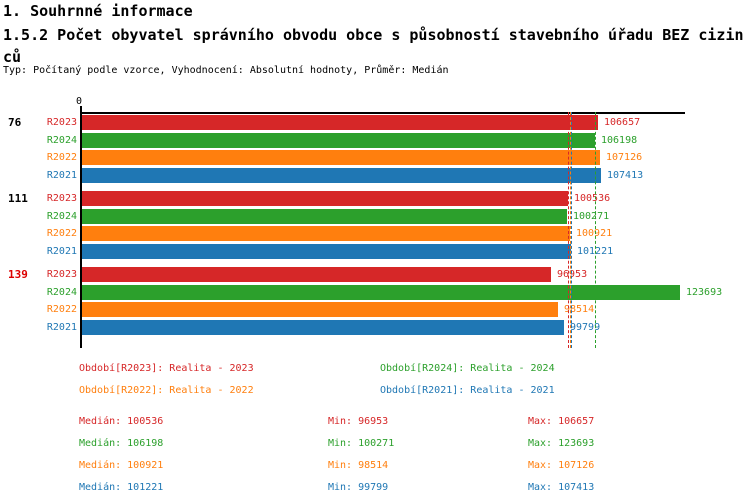 Image resolution: width=750 pixels, height=498 pixels. Describe the element at coordinates (594, 233) in the screenshot. I see `bar-value-label: 100921` at that location.